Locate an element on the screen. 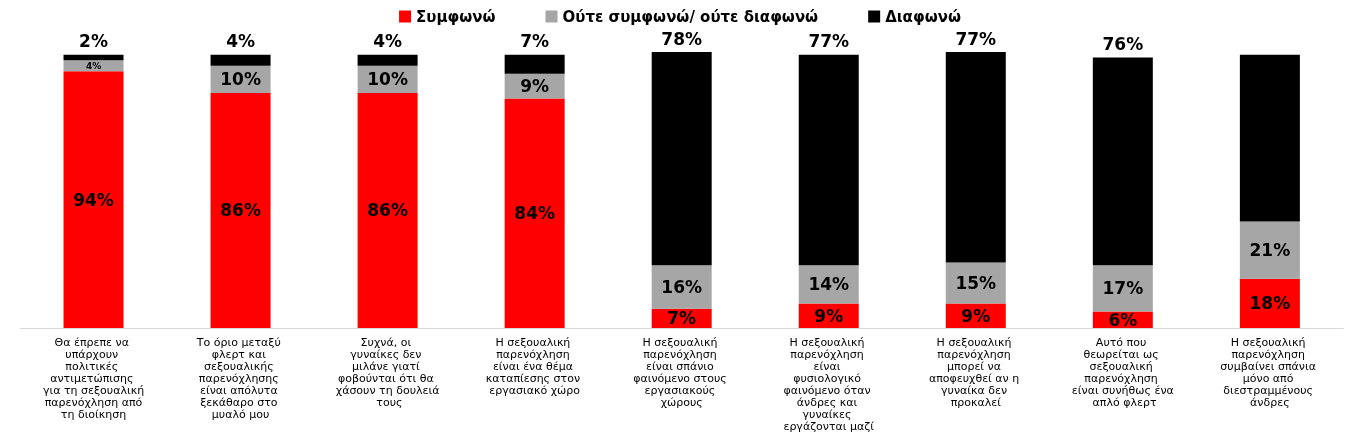 The image size is (1360, 432). data-label: 78% is located at coordinates (682, 38).